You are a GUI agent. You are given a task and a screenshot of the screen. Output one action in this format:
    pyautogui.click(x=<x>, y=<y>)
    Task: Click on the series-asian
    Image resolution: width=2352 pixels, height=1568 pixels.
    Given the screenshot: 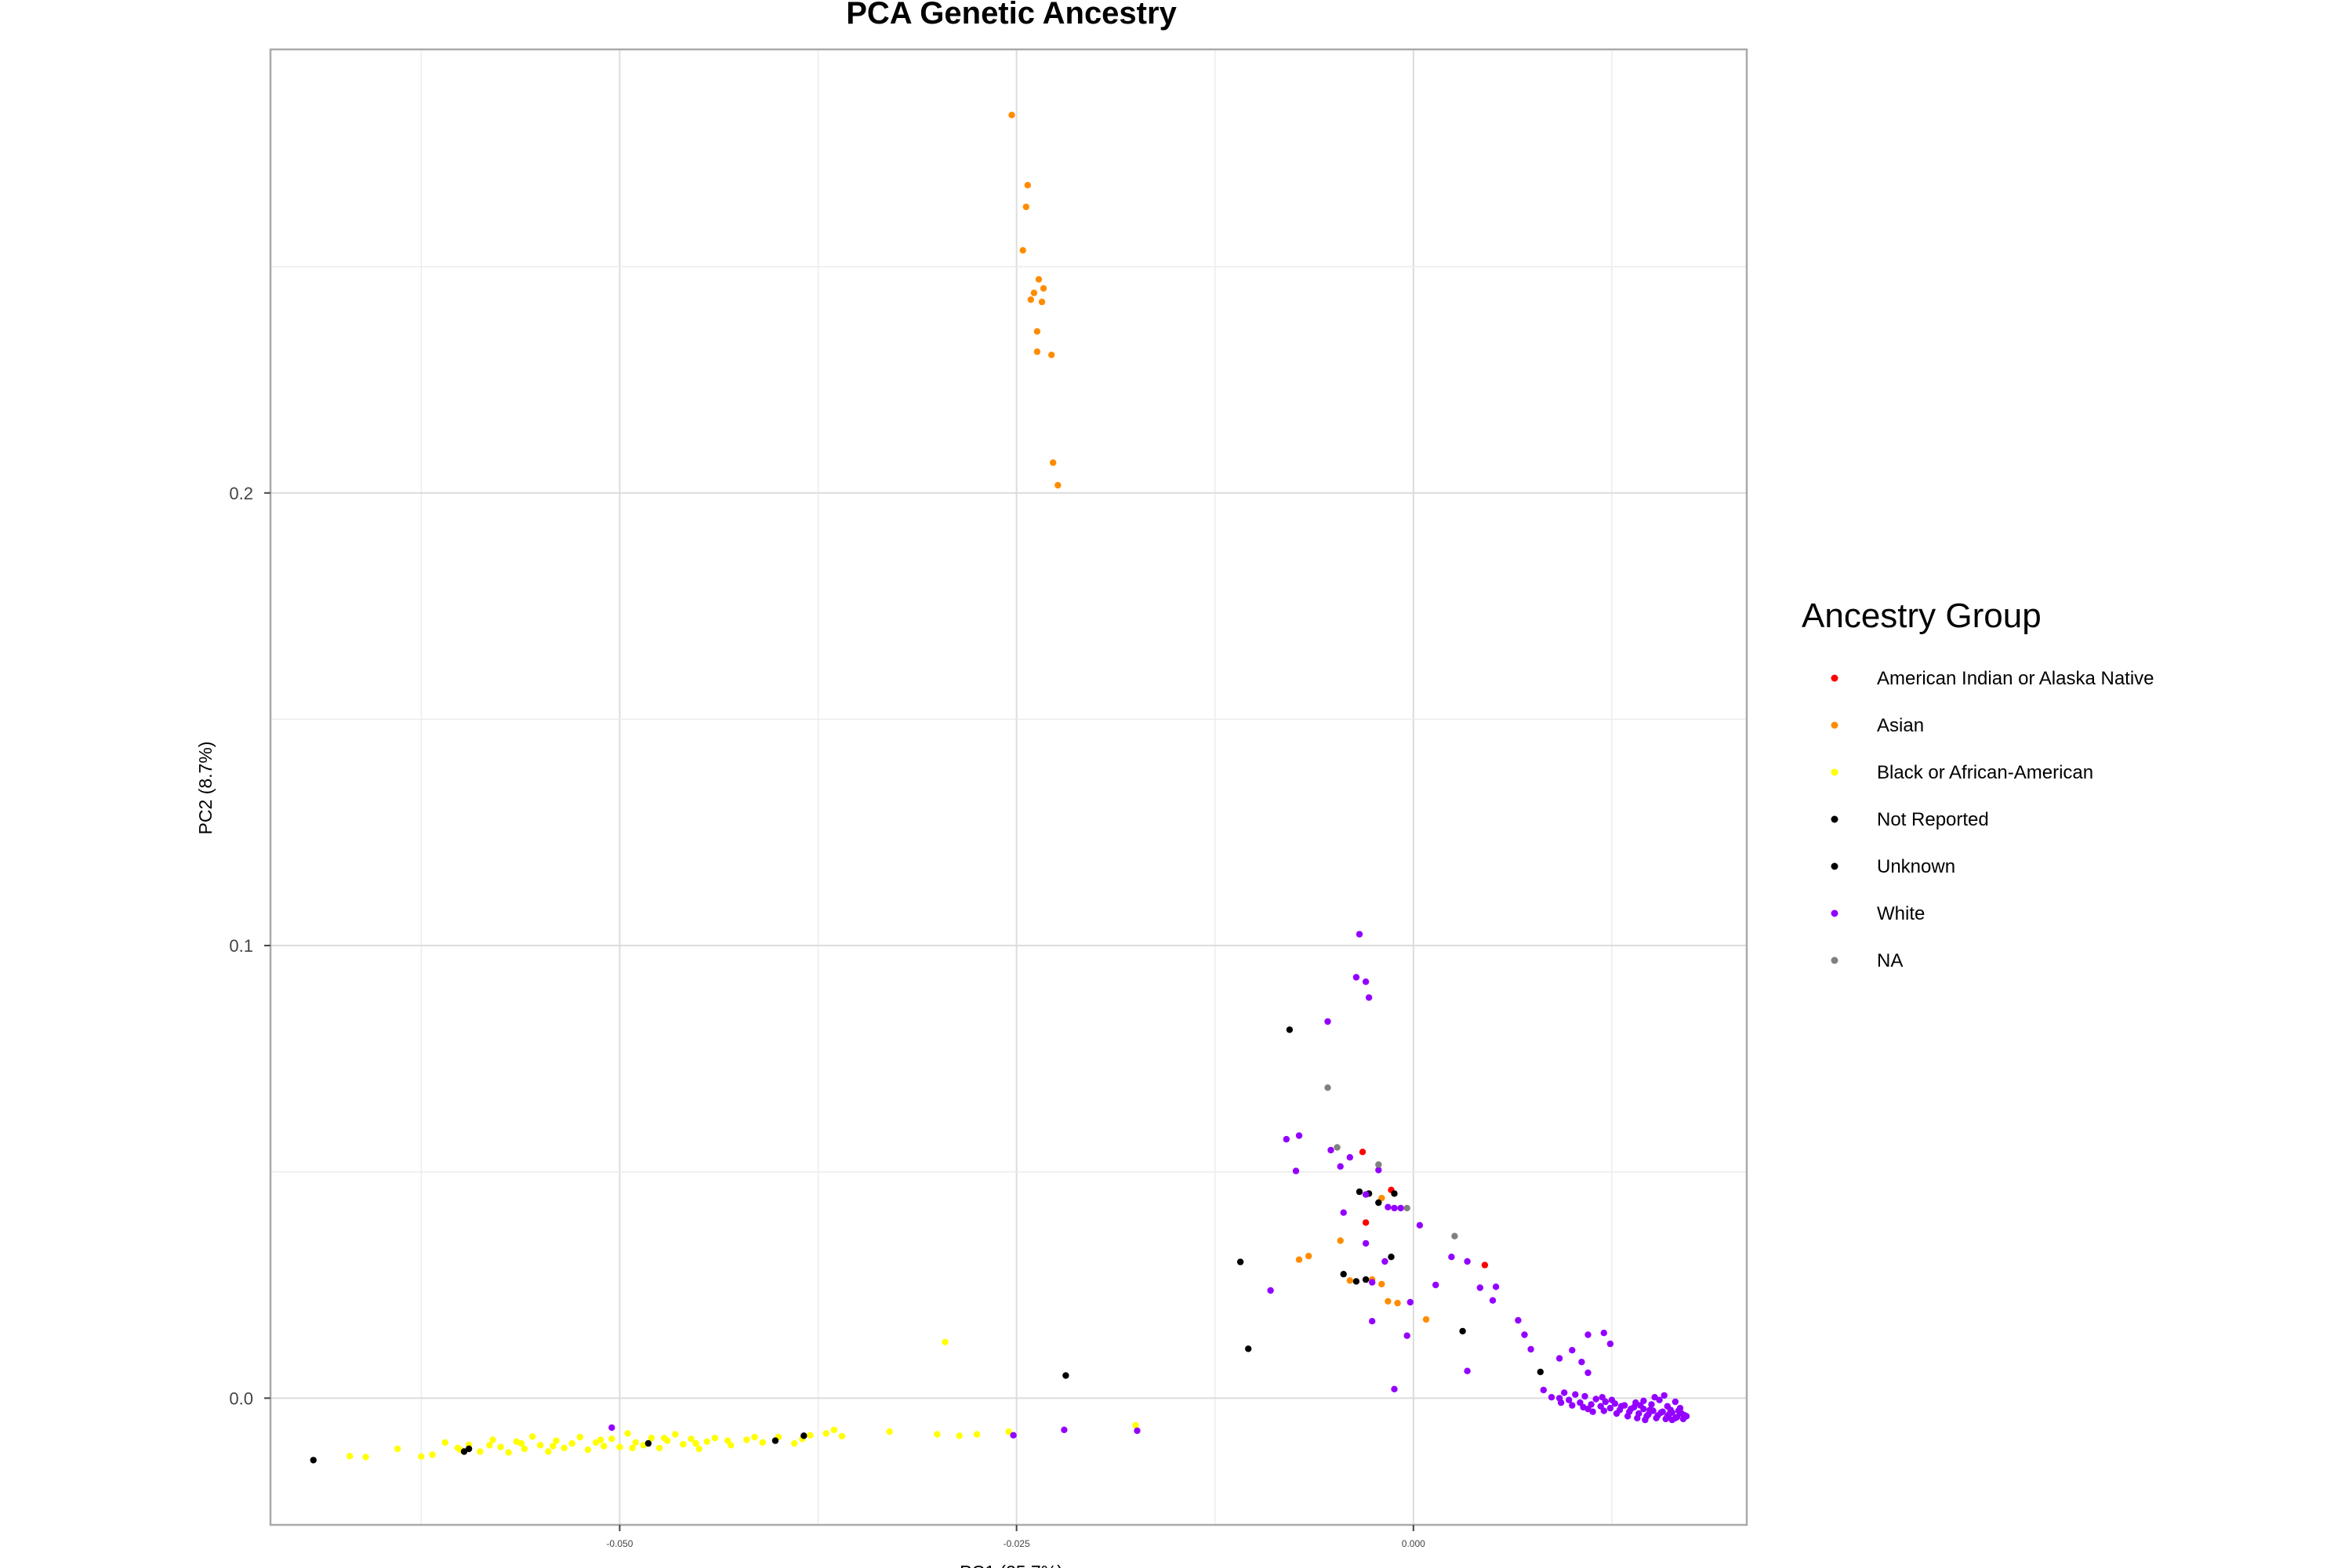 What is the action you would take?
    pyautogui.click(x=1219, y=717)
    